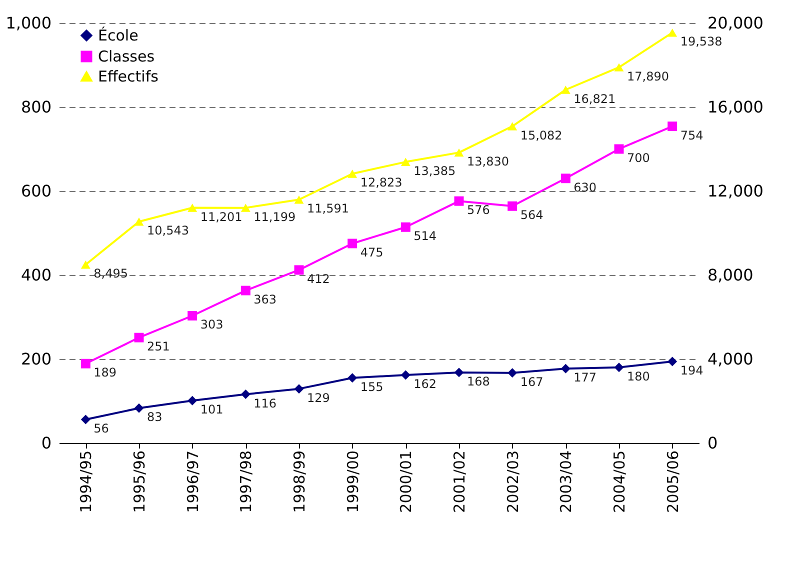 The height and width of the screenshot is (561, 791). What do you see at coordinates (595, 99) in the screenshot?
I see `data-label: 16,821` at bounding box center [595, 99].